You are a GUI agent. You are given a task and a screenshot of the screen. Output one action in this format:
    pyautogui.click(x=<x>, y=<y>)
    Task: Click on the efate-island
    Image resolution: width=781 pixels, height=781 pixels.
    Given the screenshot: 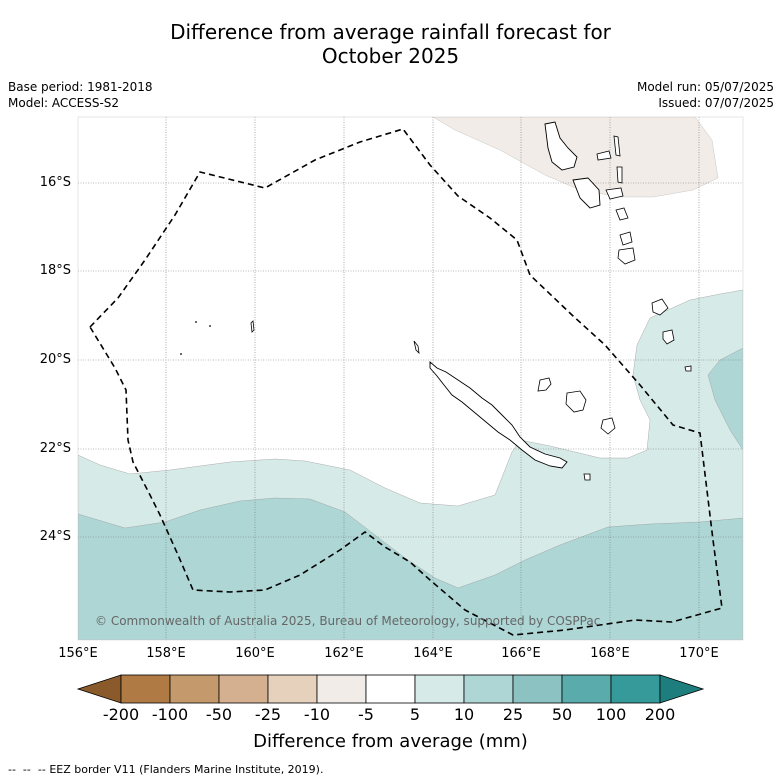 What is the action you would take?
    pyautogui.click(x=626, y=238)
    